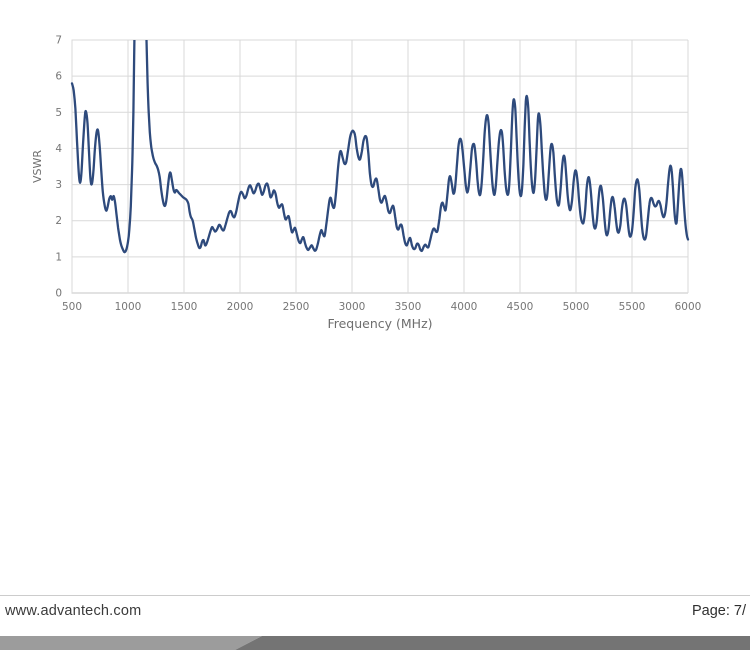 The height and width of the screenshot is (650, 750). I want to click on x-tick-label: 4500, so click(520, 307).